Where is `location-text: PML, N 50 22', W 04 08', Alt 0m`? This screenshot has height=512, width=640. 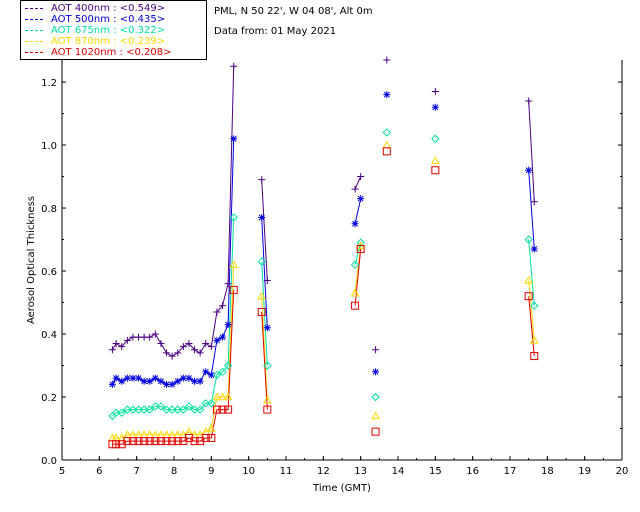
location-text: PML, N 50 22', W 04 08', Alt 0m is located at coordinates (293, 11).